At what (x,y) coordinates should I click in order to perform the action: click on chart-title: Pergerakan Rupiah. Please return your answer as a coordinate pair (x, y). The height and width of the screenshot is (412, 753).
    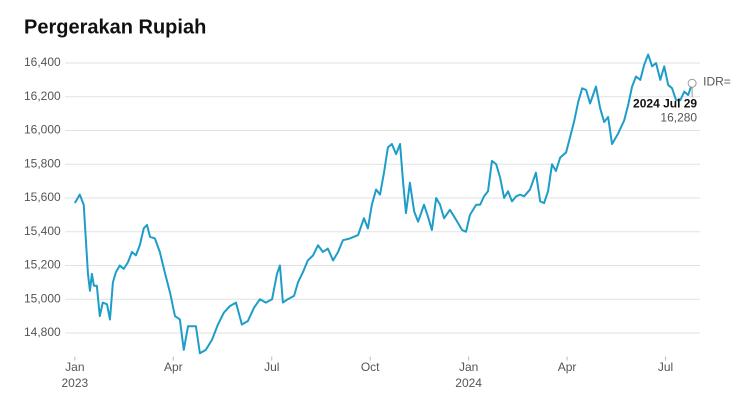
    Looking at the image, I should click on (115, 27).